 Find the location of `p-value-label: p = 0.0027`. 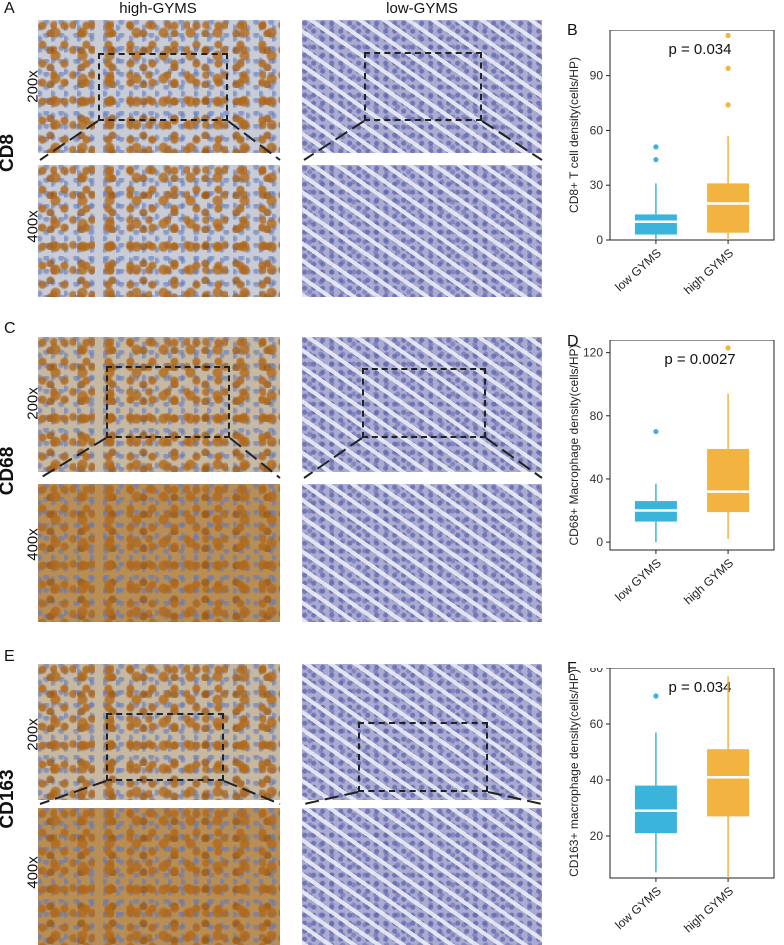

p-value-label: p = 0.0027 is located at coordinates (699, 359).